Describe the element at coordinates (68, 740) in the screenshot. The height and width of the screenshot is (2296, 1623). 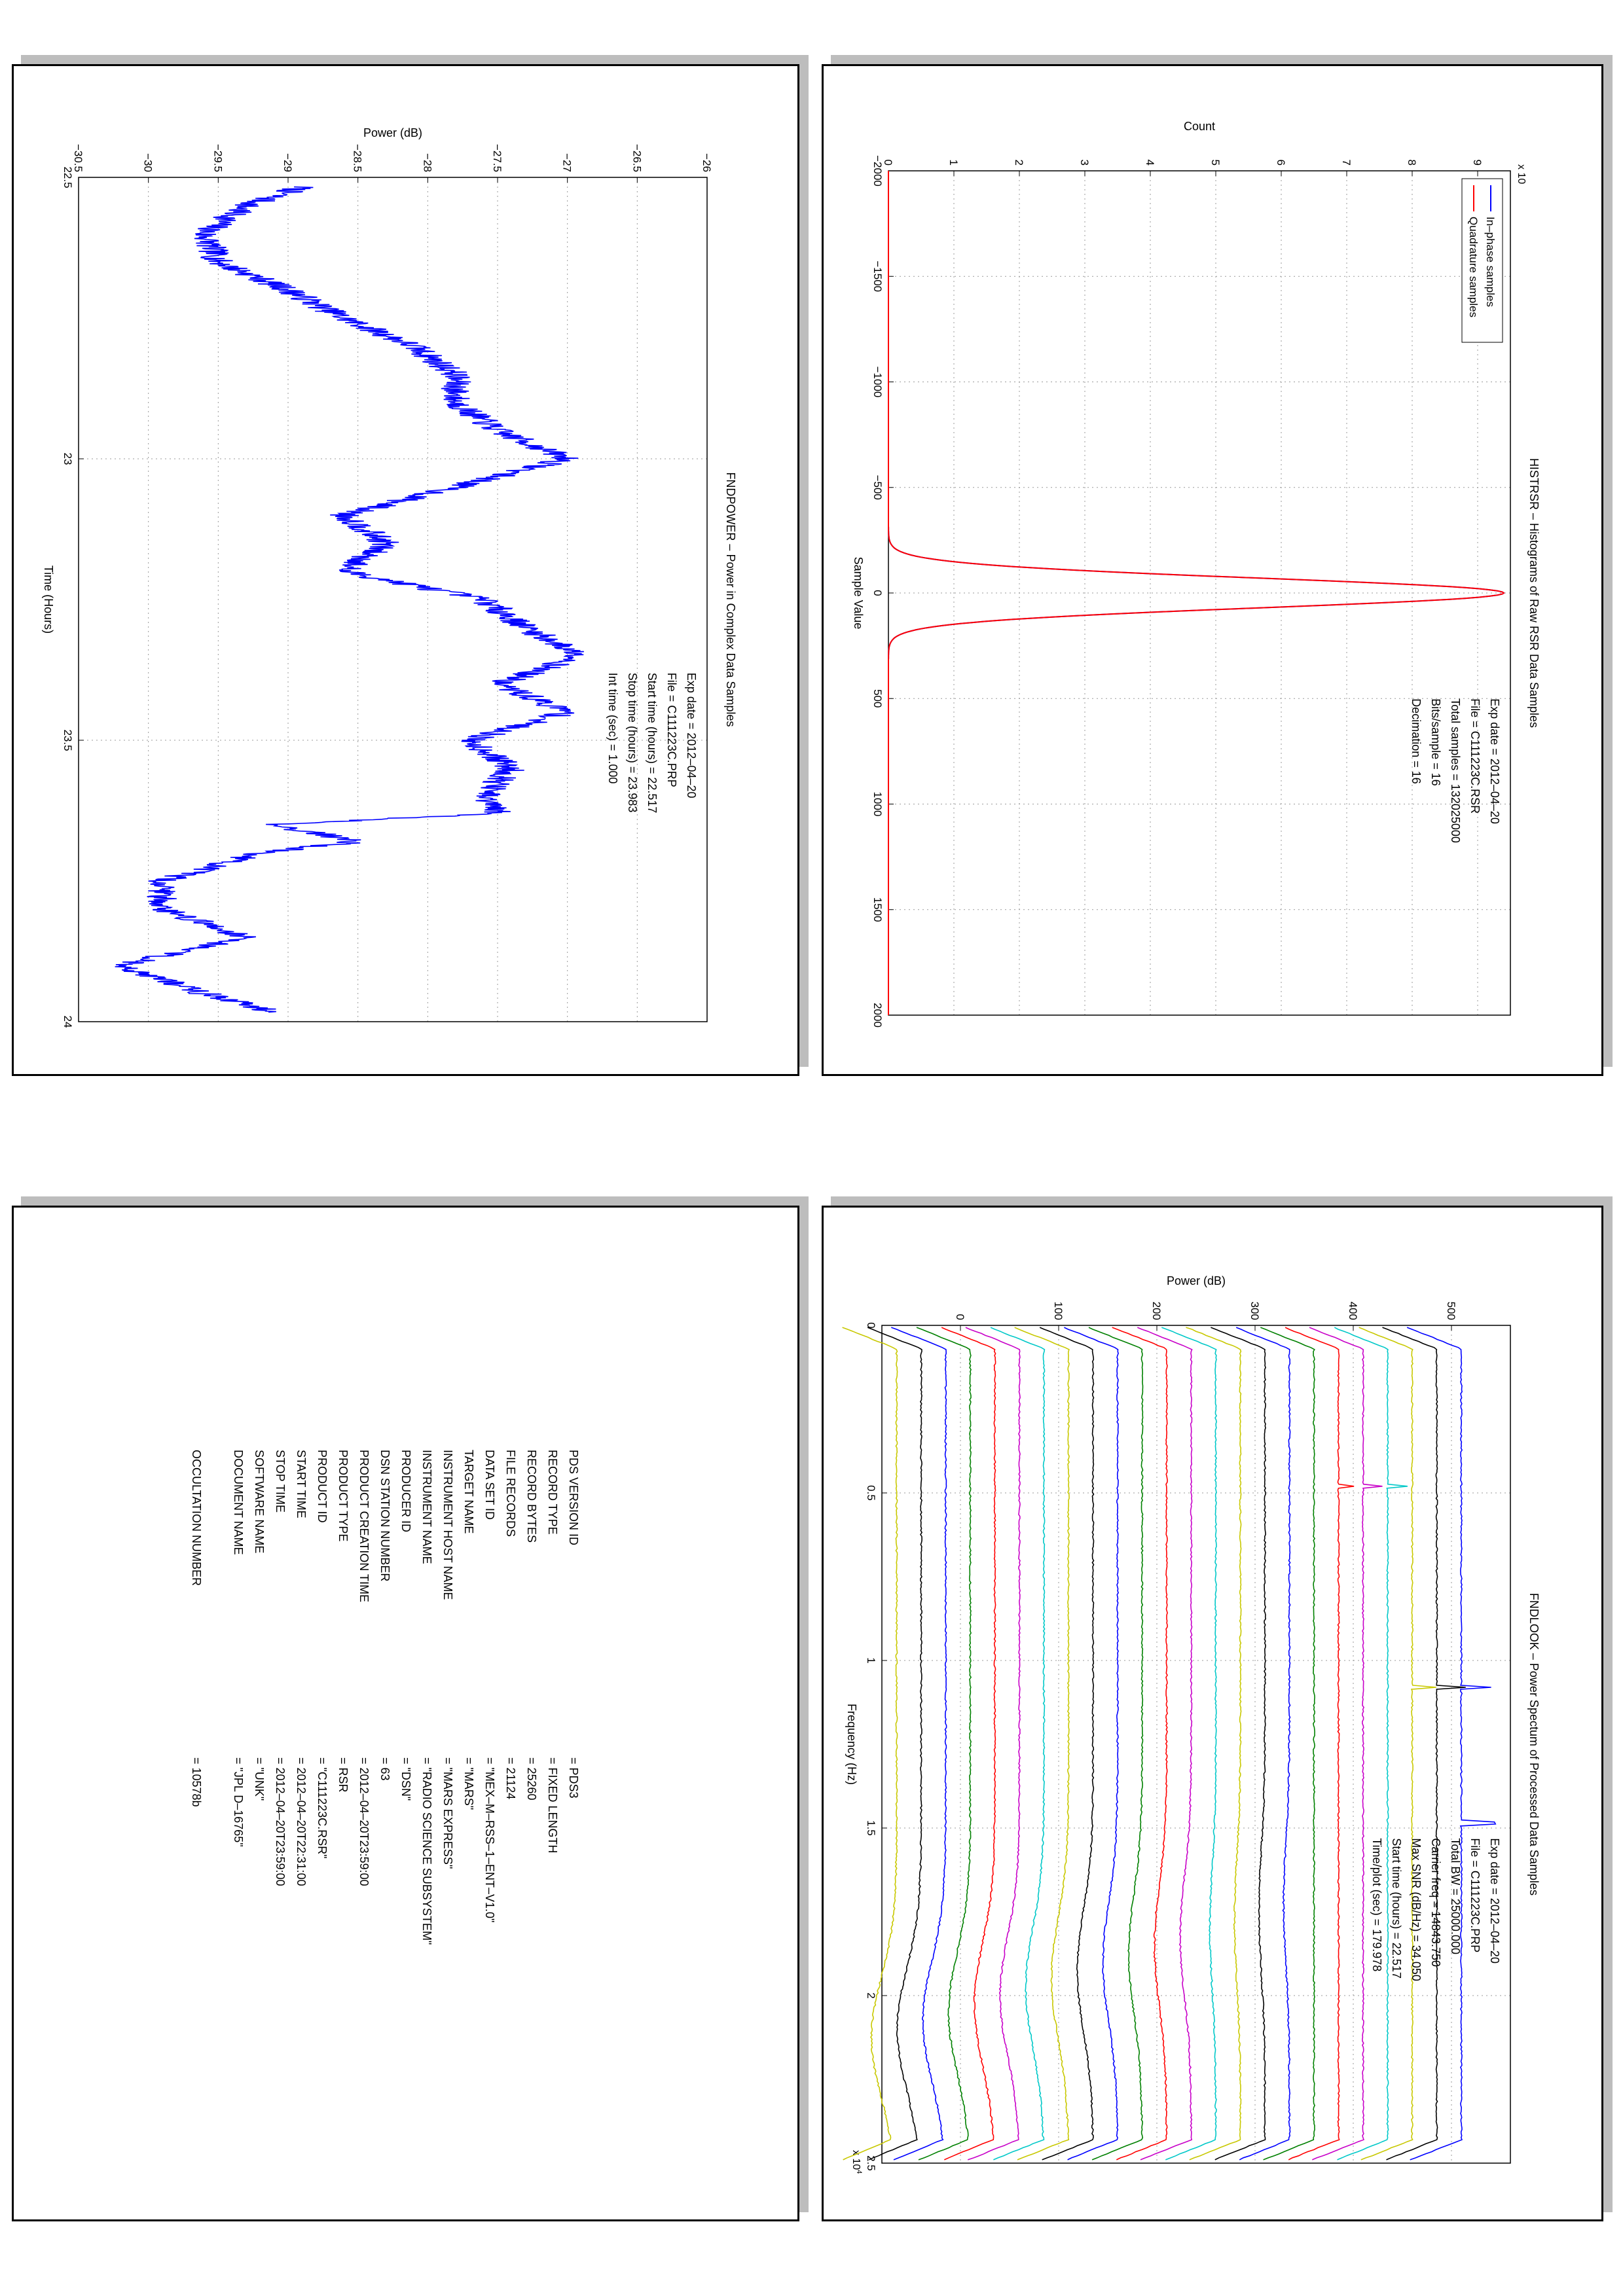
I see `x-tick-label: 23.5` at that location.